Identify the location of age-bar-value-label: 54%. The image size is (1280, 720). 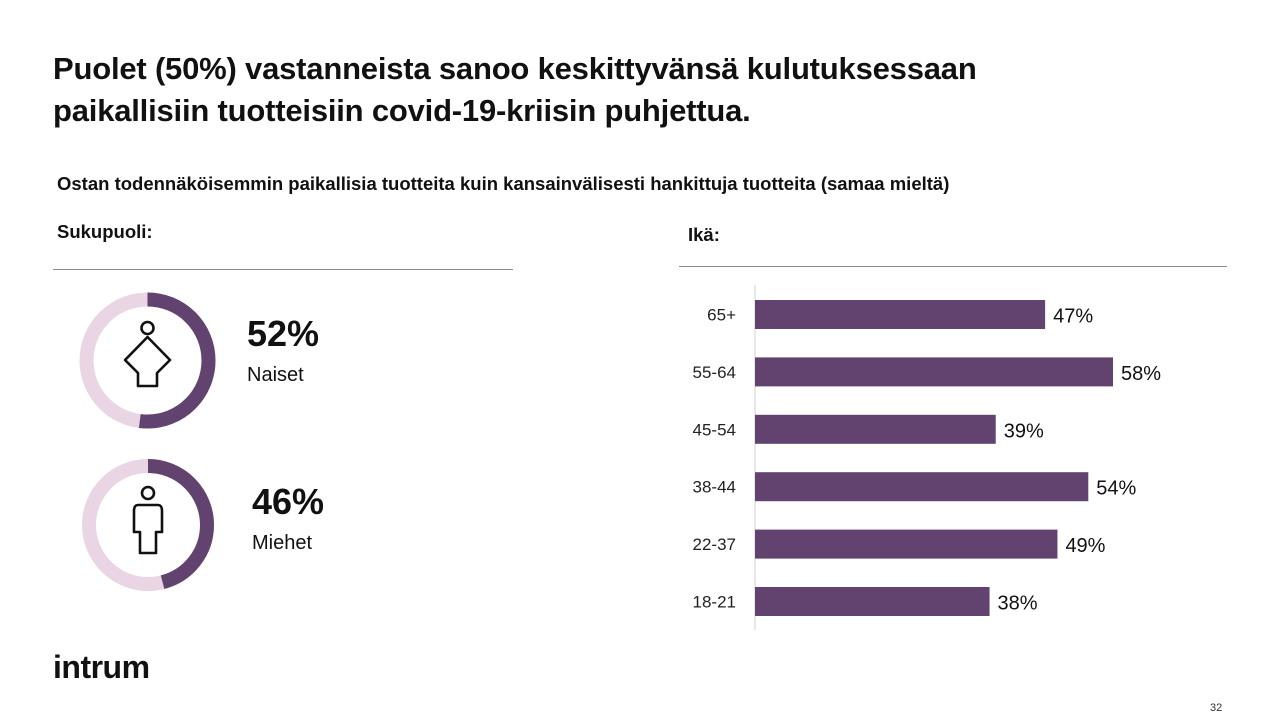
(1116, 489).